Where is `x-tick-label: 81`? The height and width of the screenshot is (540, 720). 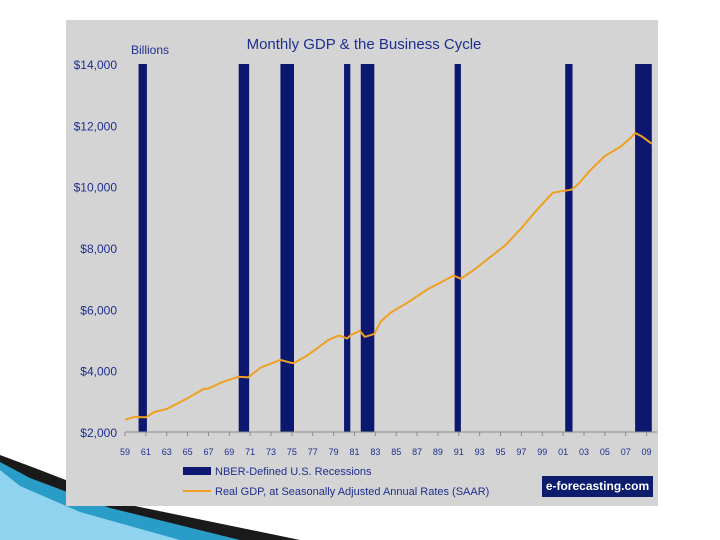
x-tick-label: 81 is located at coordinates (354, 452).